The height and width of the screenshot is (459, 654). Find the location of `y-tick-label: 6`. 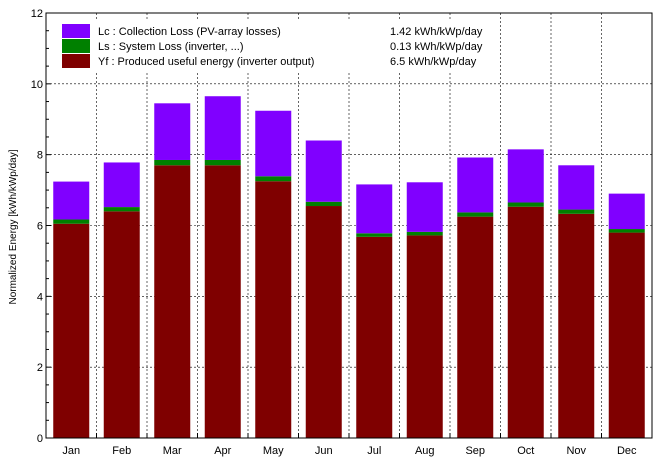

y-tick-label: 6 is located at coordinates (40, 227).